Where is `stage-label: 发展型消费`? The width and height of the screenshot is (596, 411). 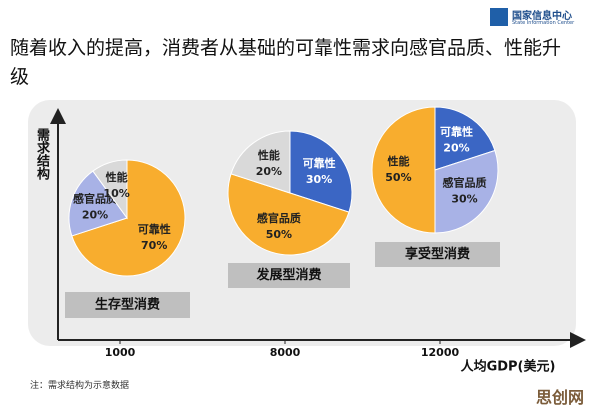 stage-label: 发展型消费 is located at coordinates (288, 275).